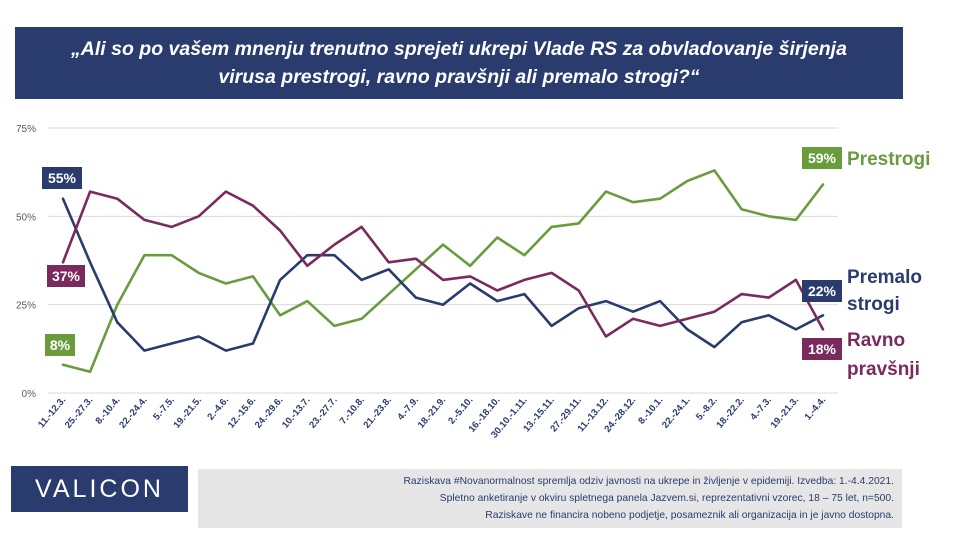 This screenshot has width=960, height=540. What do you see at coordinates (761, 409) in the screenshot?
I see `x-tick-label: 4.-7.3.` at bounding box center [761, 409].